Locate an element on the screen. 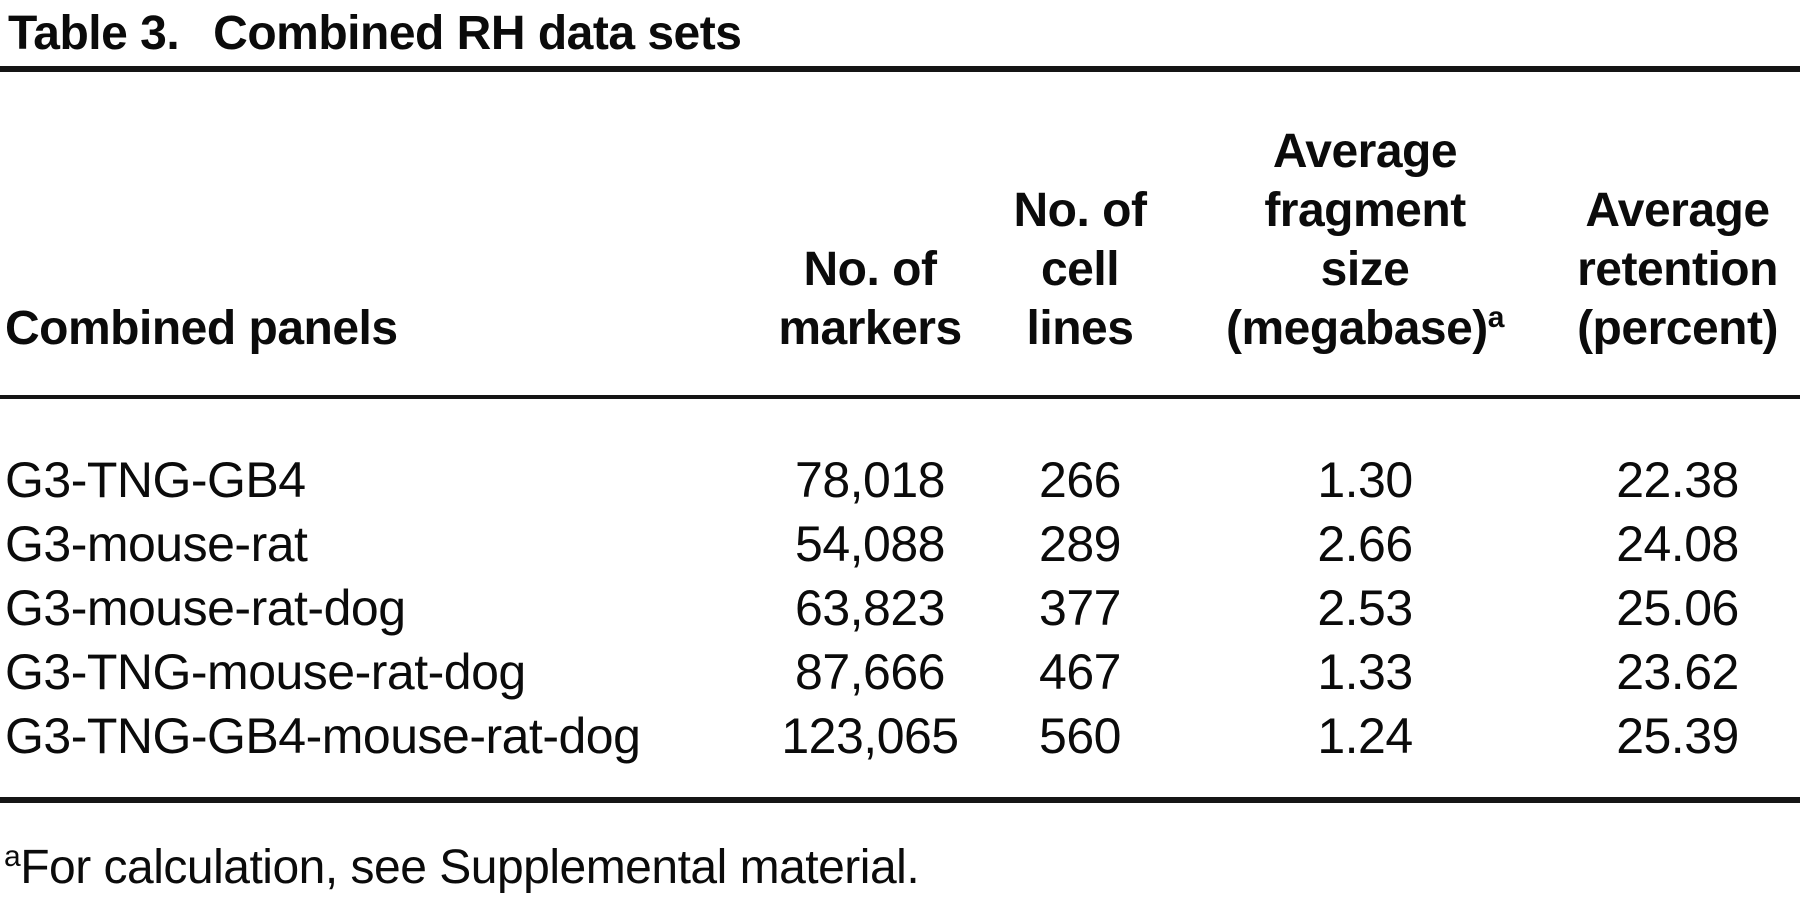 The height and width of the screenshot is (911, 1800). table-row-2-cell-lines: 289 is located at coordinates (1080, 544).